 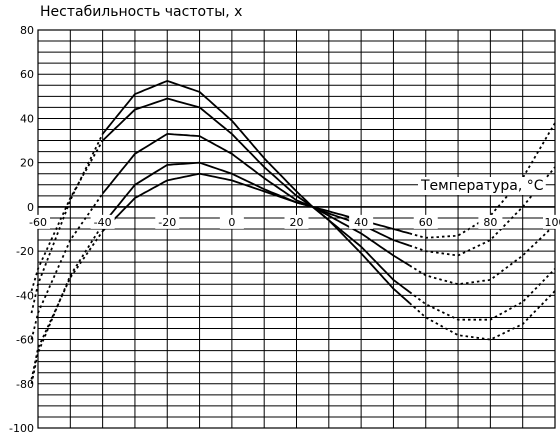 I want to click on x-tick-label: 100, so click(x=552, y=222).